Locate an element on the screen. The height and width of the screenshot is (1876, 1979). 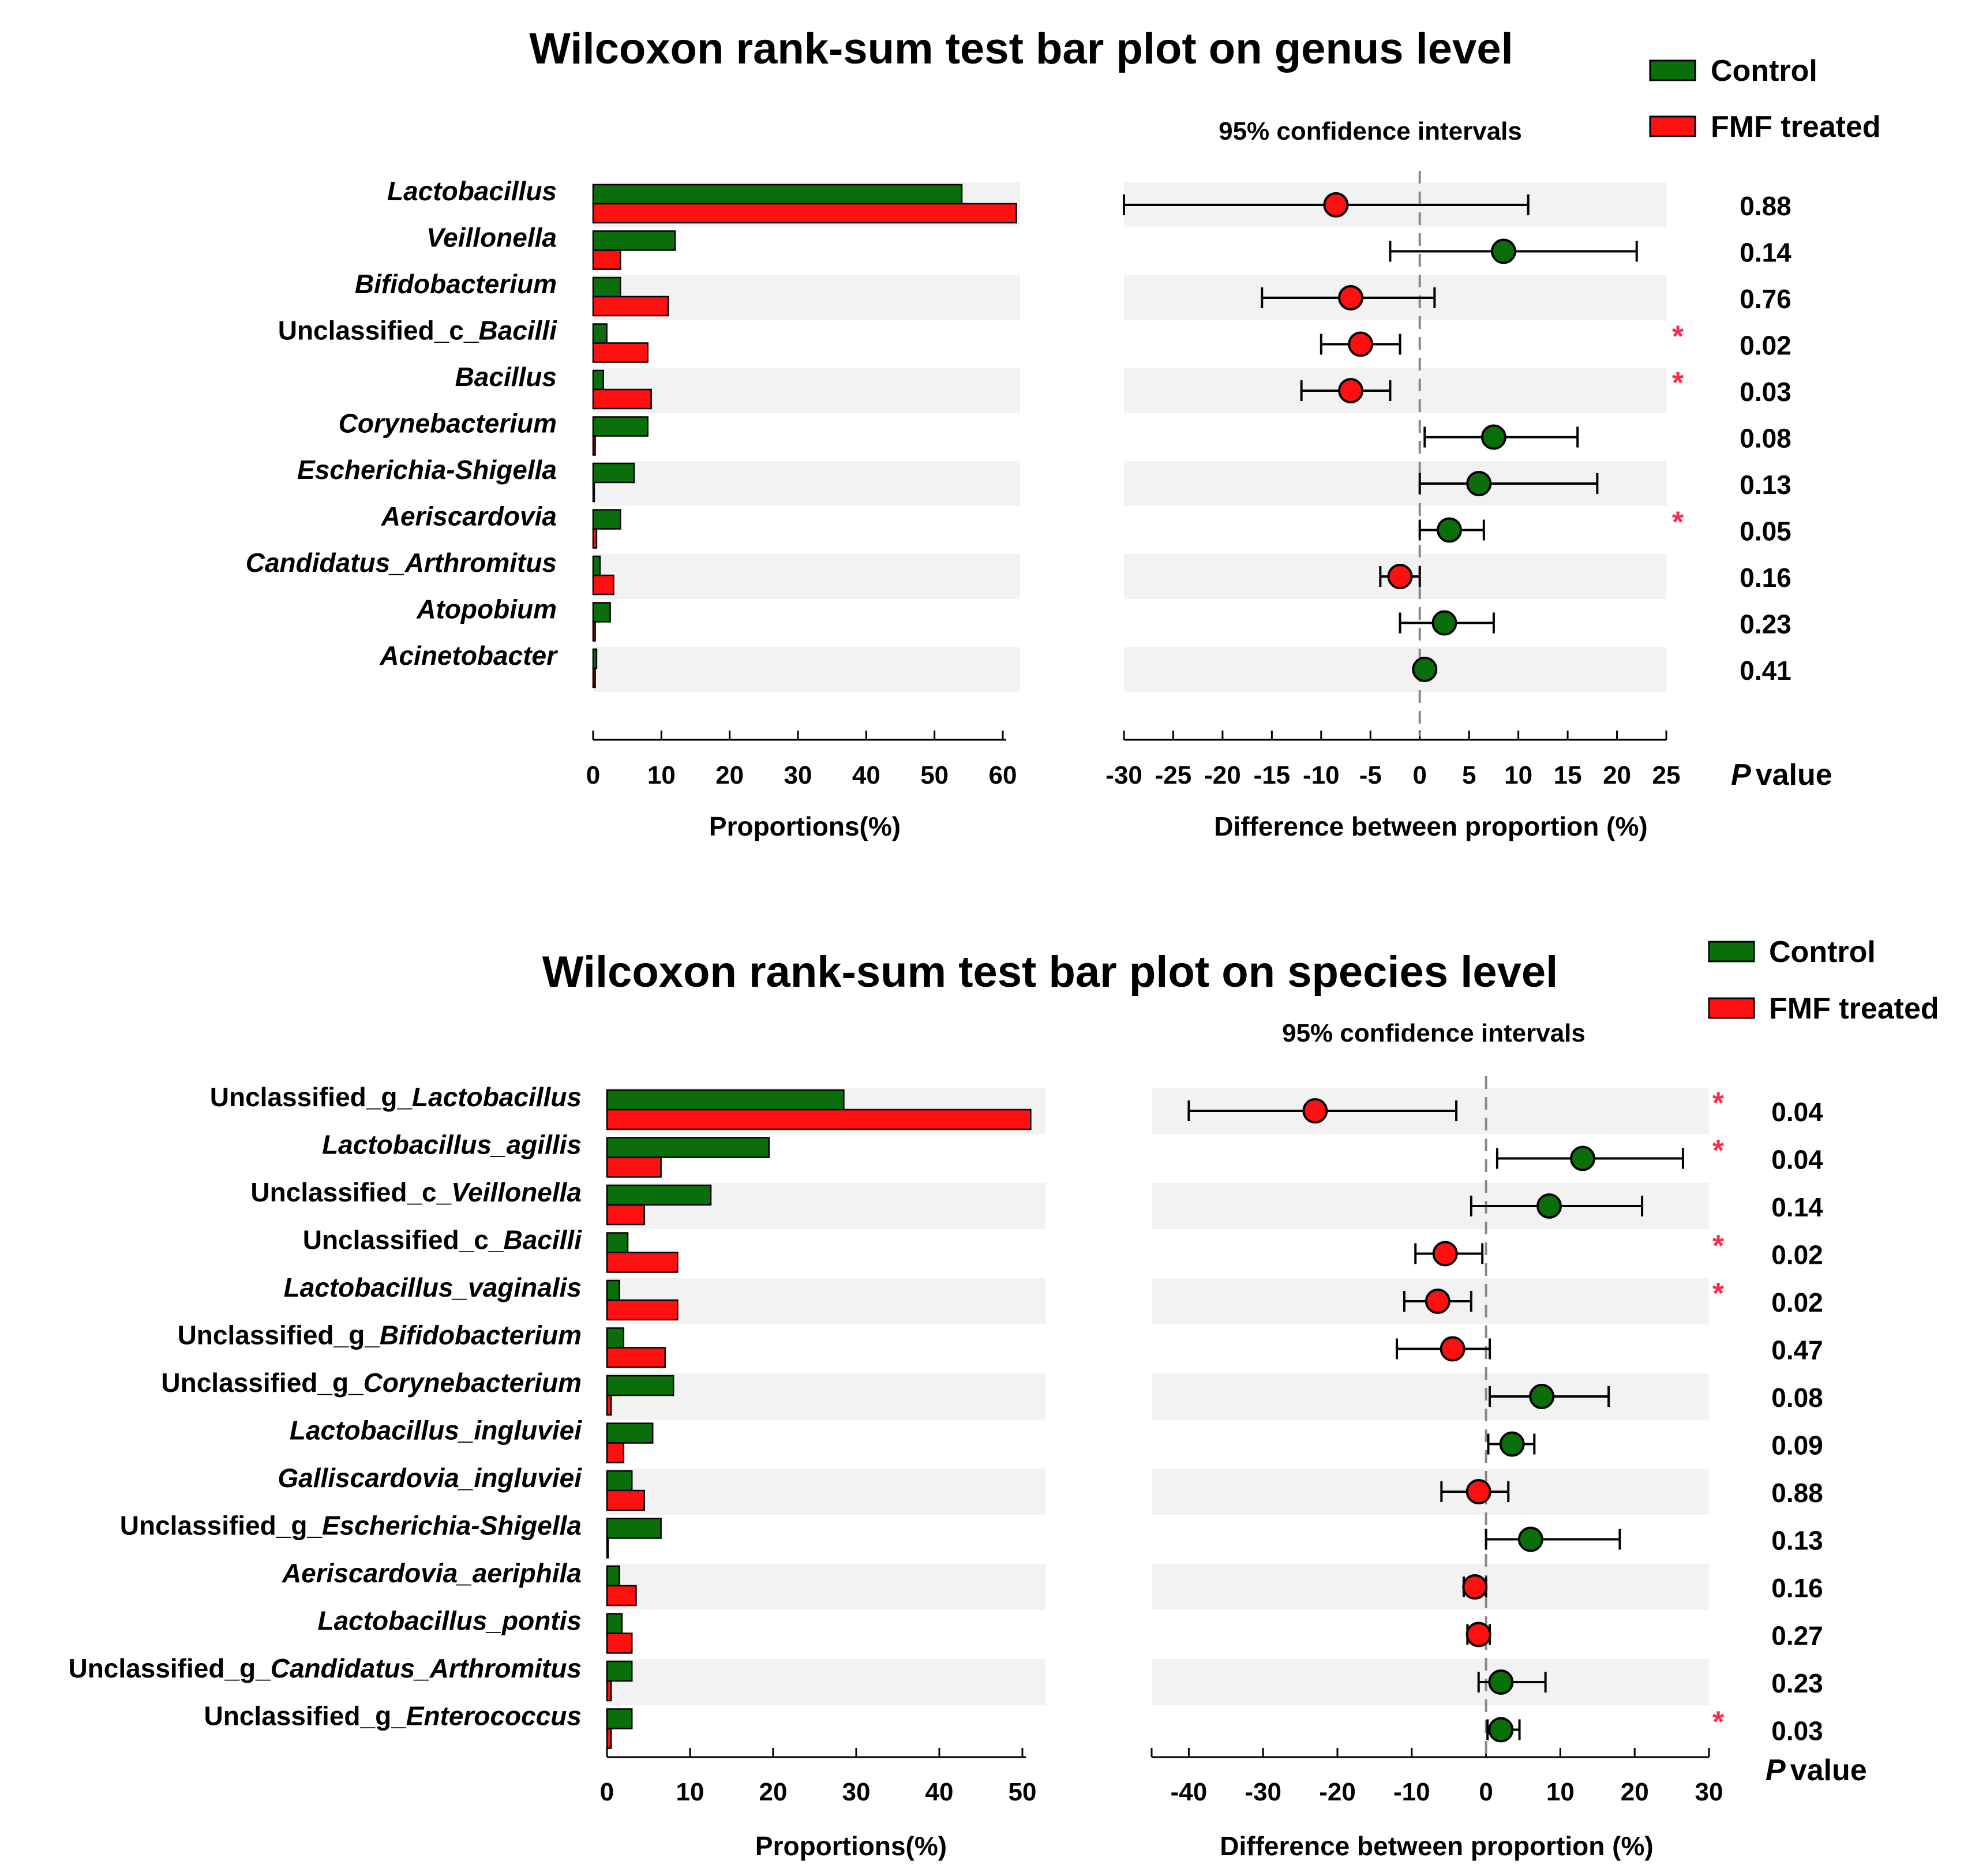
category-label: Unclassified_g_Corynebacterium is located at coordinates (371, 1383).